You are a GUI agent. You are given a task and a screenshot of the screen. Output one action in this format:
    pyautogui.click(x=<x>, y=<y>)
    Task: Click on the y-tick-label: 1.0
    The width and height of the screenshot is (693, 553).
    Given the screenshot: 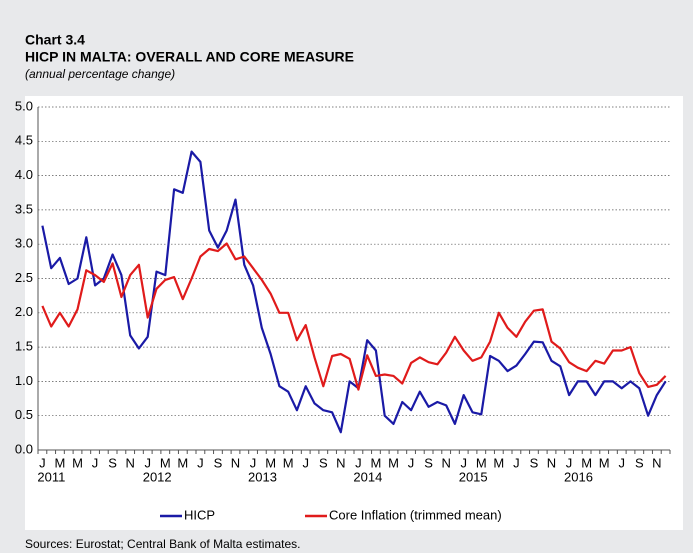 What is the action you would take?
    pyautogui.click(x=24, y=380)
    